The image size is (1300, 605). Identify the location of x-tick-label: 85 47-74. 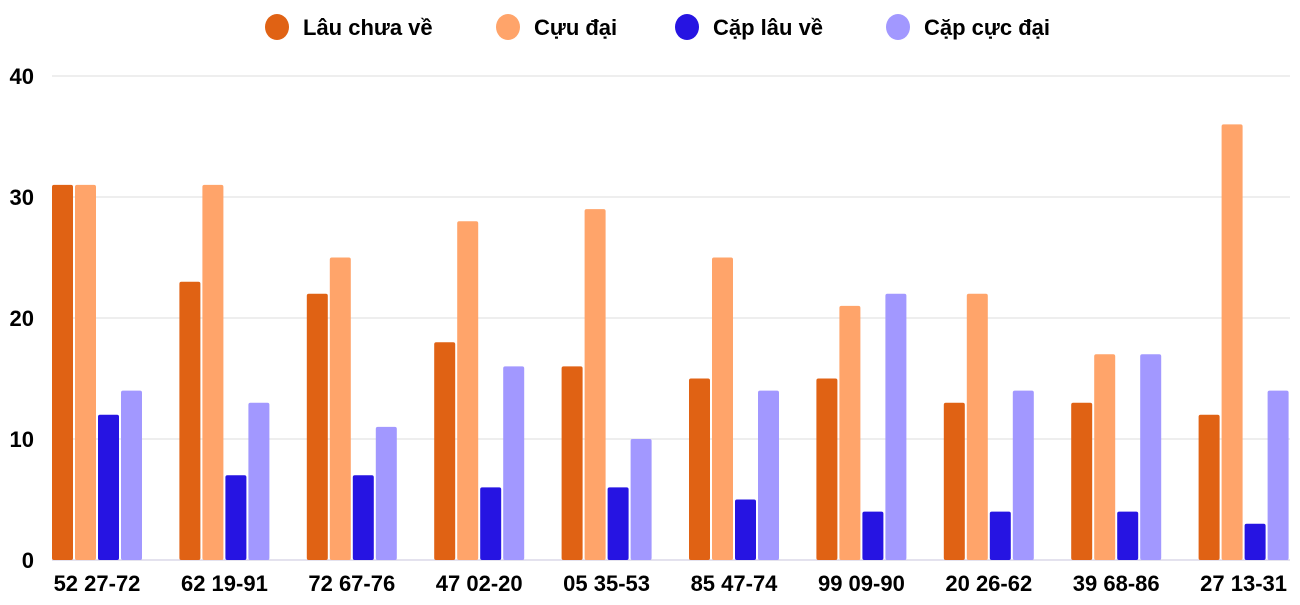
(735, 583).